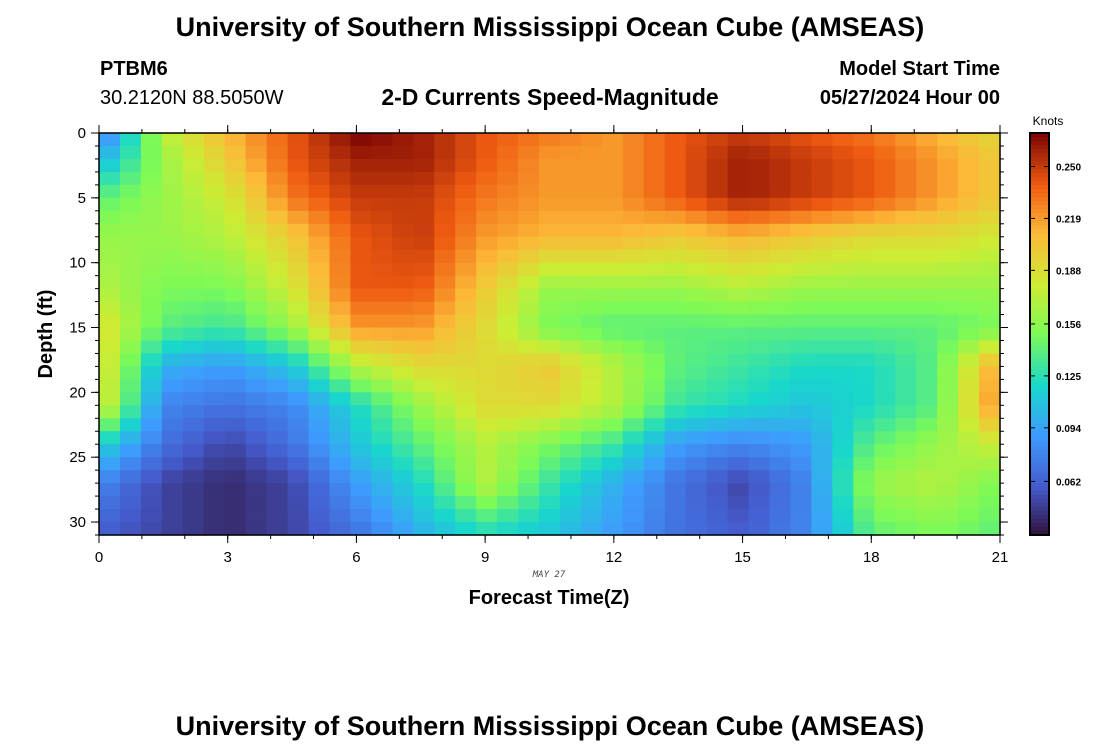  What do you see at coordinates (82, 133) in the screenshot?
I see `y-tick-label: 0` at bounding box center [82, 133].